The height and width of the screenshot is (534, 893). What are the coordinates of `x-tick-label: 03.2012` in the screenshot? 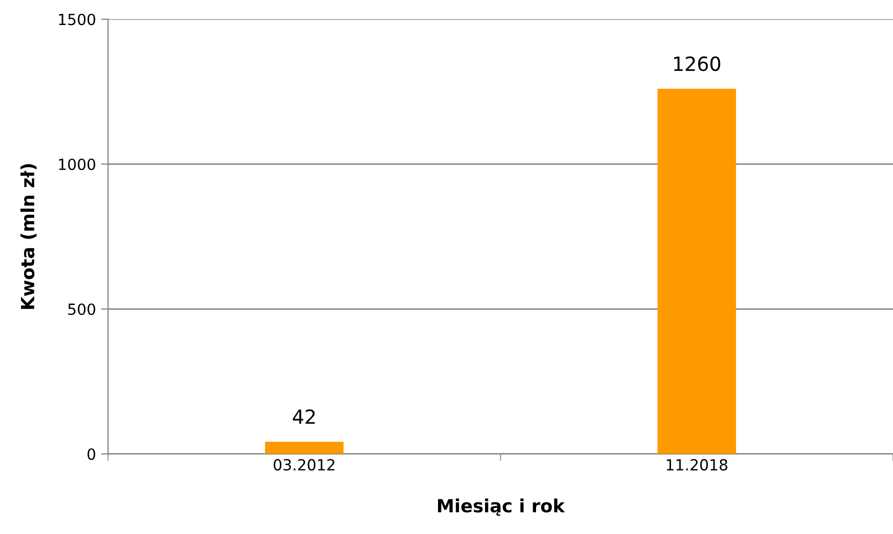 It's located at (304, 465).